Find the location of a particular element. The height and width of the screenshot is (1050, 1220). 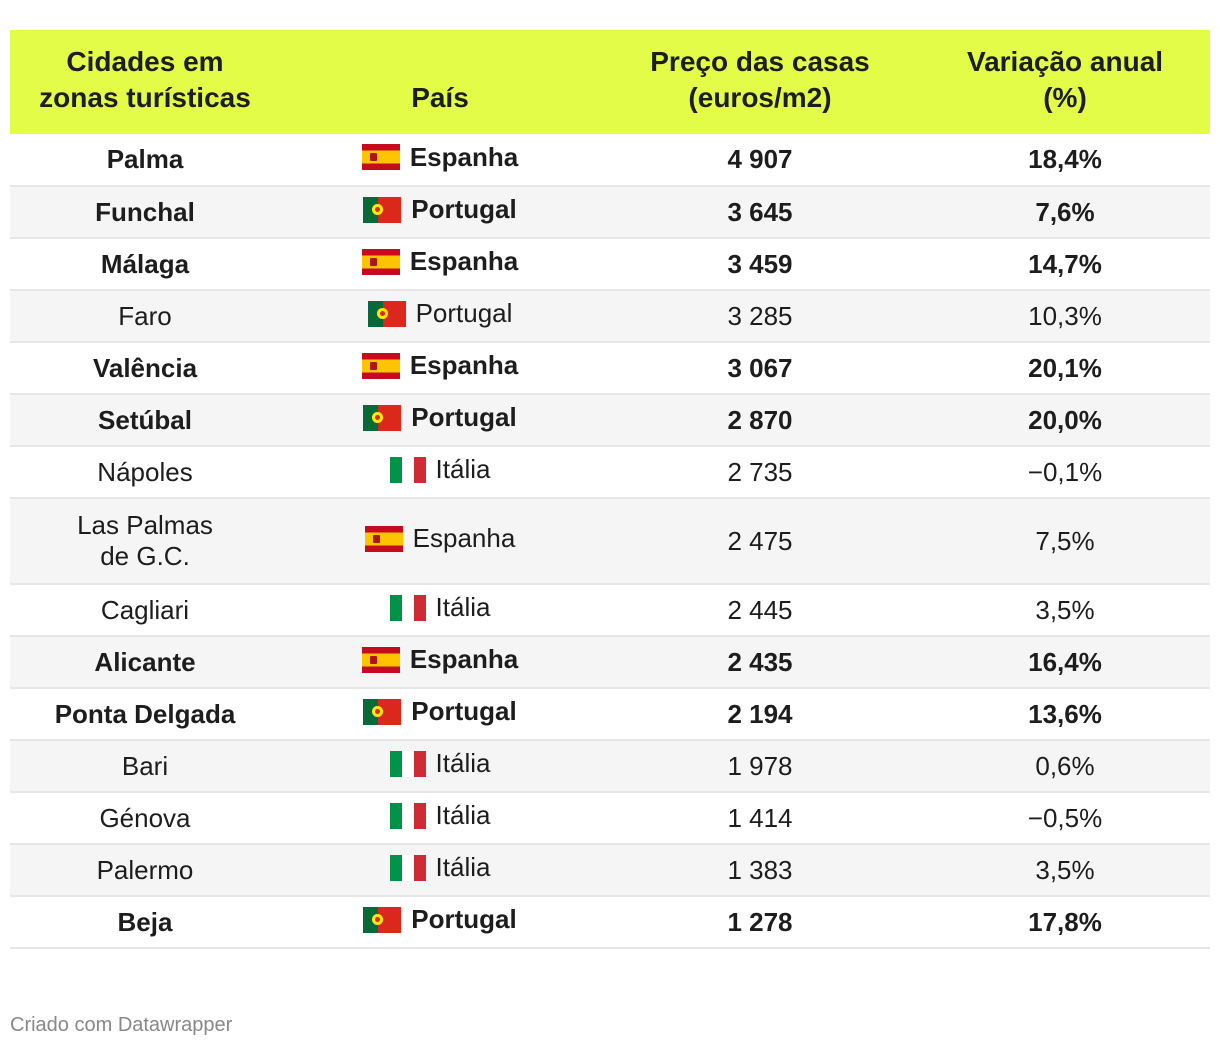

table-row: Setúbal Portugal 2 870 20,0% is located at coordinates (610, 420).